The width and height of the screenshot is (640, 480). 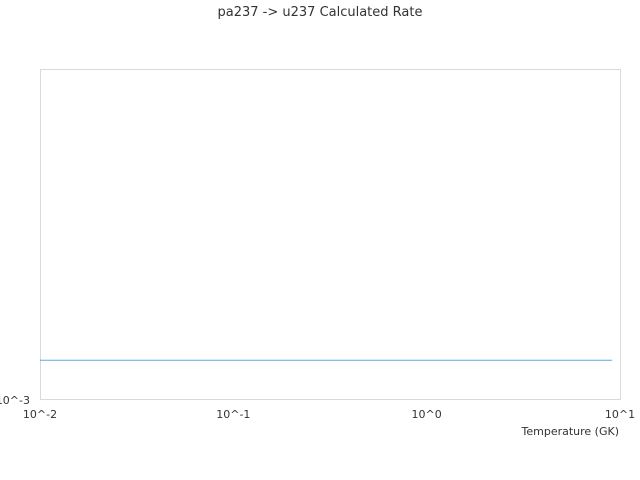 What do you see at coordinates (320, 12) in the screenshot?
I see `chart-title: pa237 -> u237 Calculated Rate` at bounding box center [320, 12].